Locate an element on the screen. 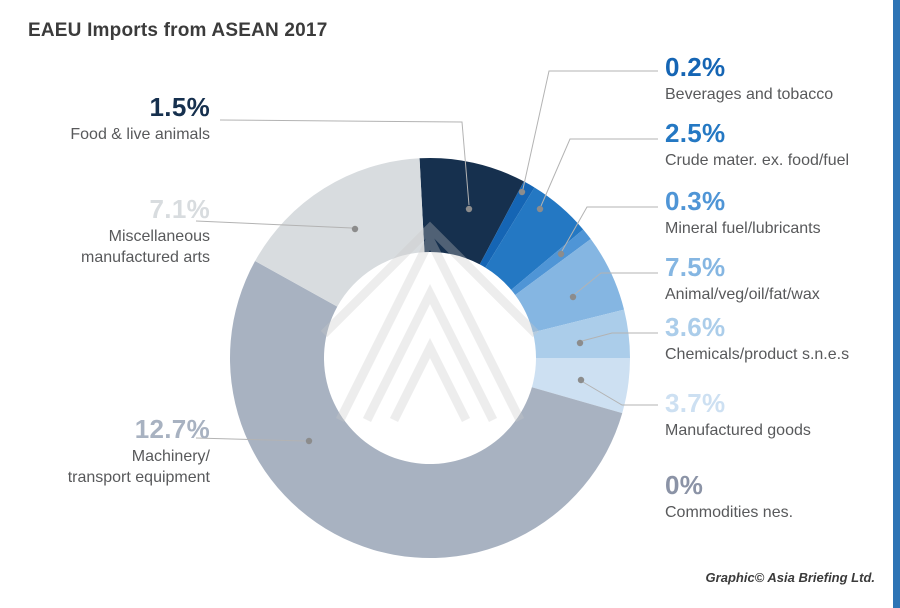 The height and width of the screenshot is (608, 900). callout-animal: 7.5% Animal/veg/oil/fat/wax is located at coordinates (777, 279).